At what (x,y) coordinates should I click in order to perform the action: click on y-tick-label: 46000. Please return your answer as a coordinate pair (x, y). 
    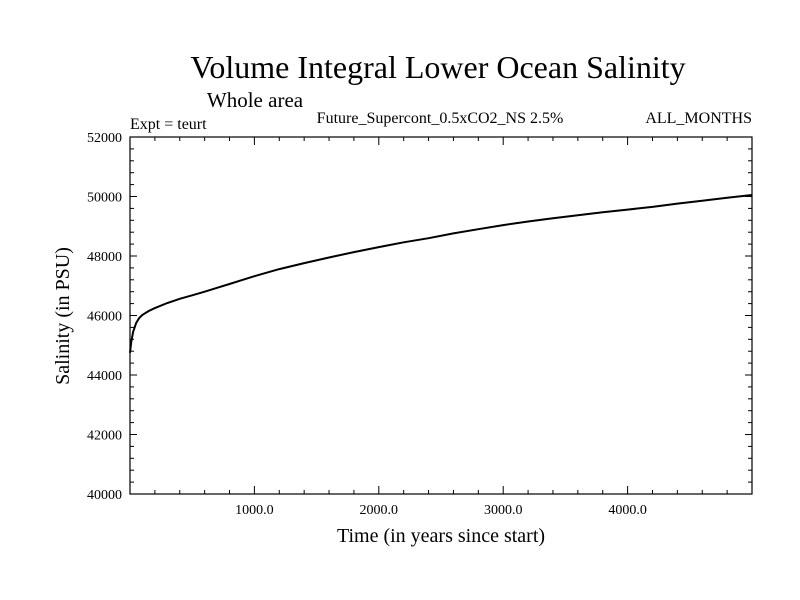
    Looking at the image, I should click on (104, 317).